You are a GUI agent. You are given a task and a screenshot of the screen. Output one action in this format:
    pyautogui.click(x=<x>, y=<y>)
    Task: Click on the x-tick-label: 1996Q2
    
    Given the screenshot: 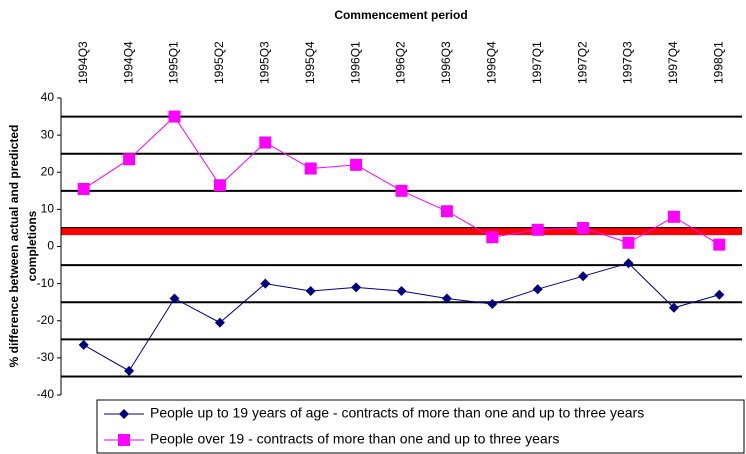 What is the action you would take?
    pyautogui.click(x=401, y=62)
    